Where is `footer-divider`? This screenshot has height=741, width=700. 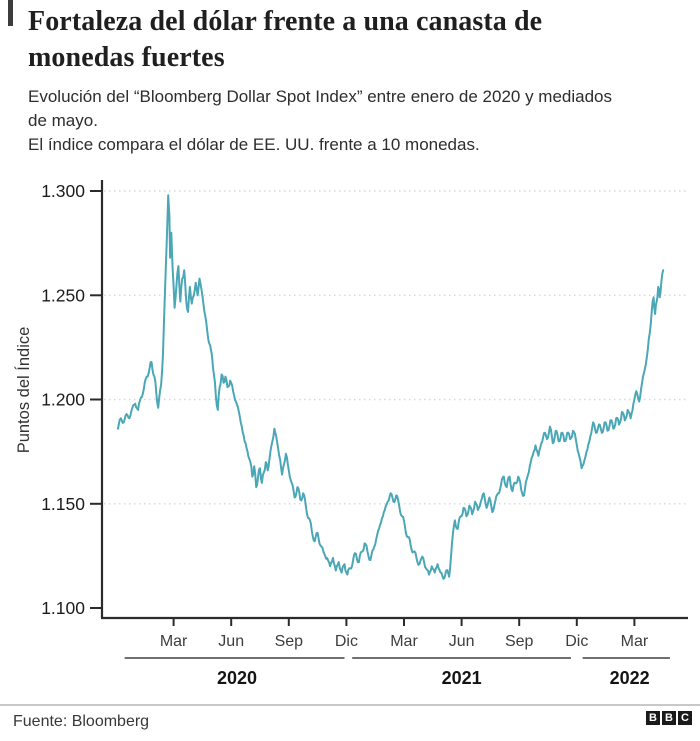 footer-divider is located at coordinates (350, 705).